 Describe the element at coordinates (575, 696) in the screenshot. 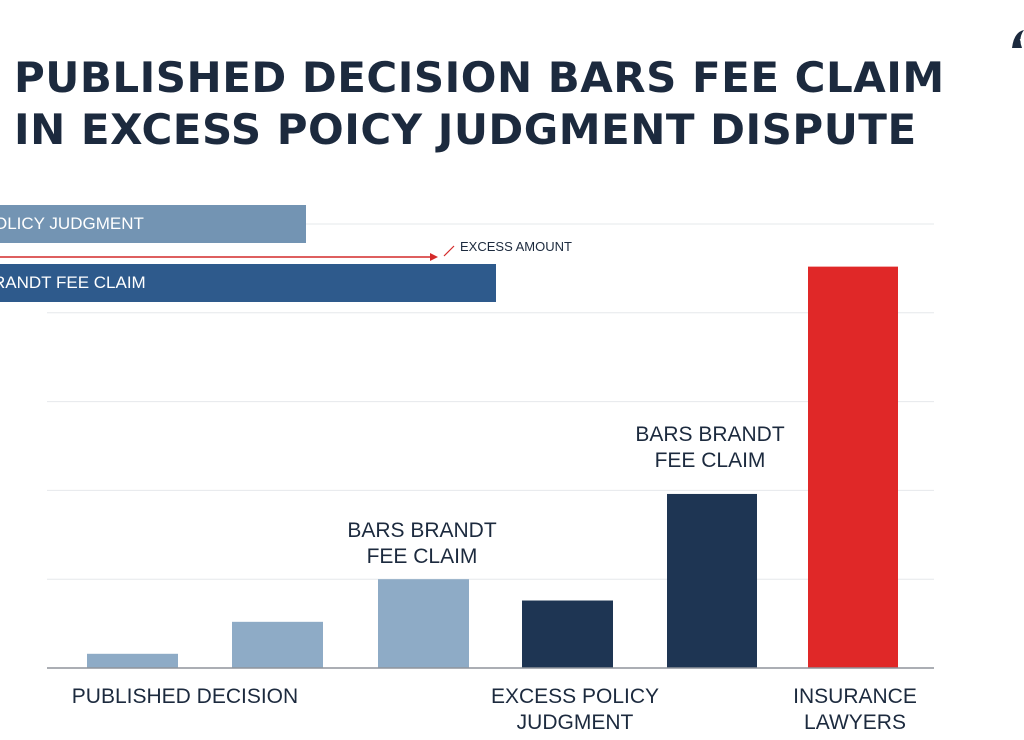

I see `category-label-excess-line-1: EXCESS POLICY` at that location.